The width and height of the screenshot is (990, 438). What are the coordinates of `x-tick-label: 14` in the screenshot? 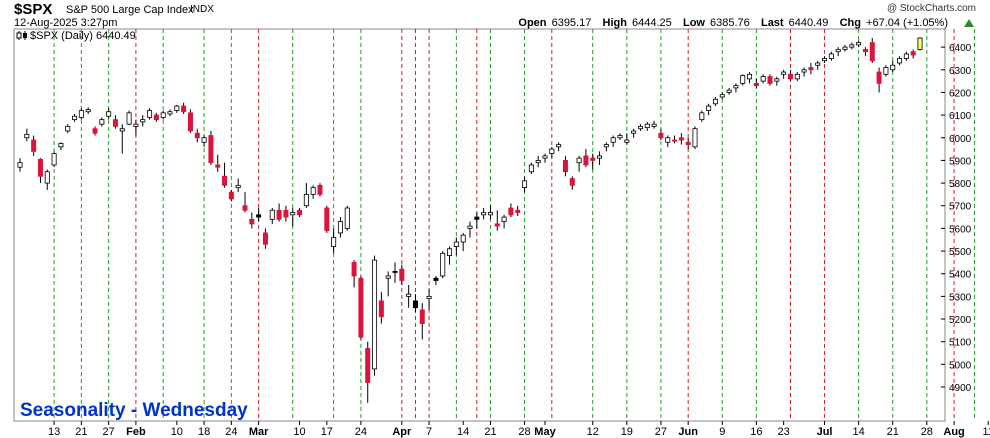 It's located at (463, 432).